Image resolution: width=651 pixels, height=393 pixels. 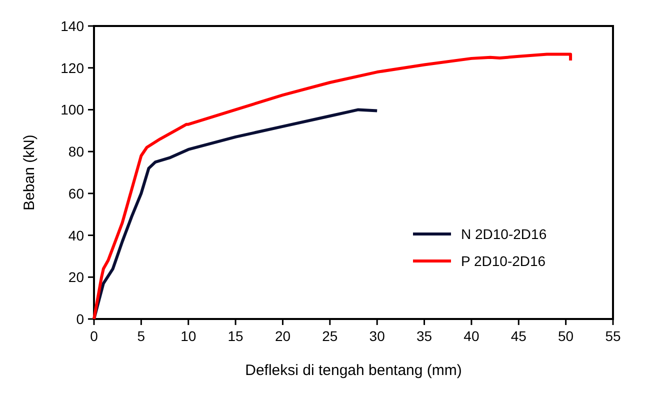 I want to click on x-tick-label: 20, so click(x=282, y=336).